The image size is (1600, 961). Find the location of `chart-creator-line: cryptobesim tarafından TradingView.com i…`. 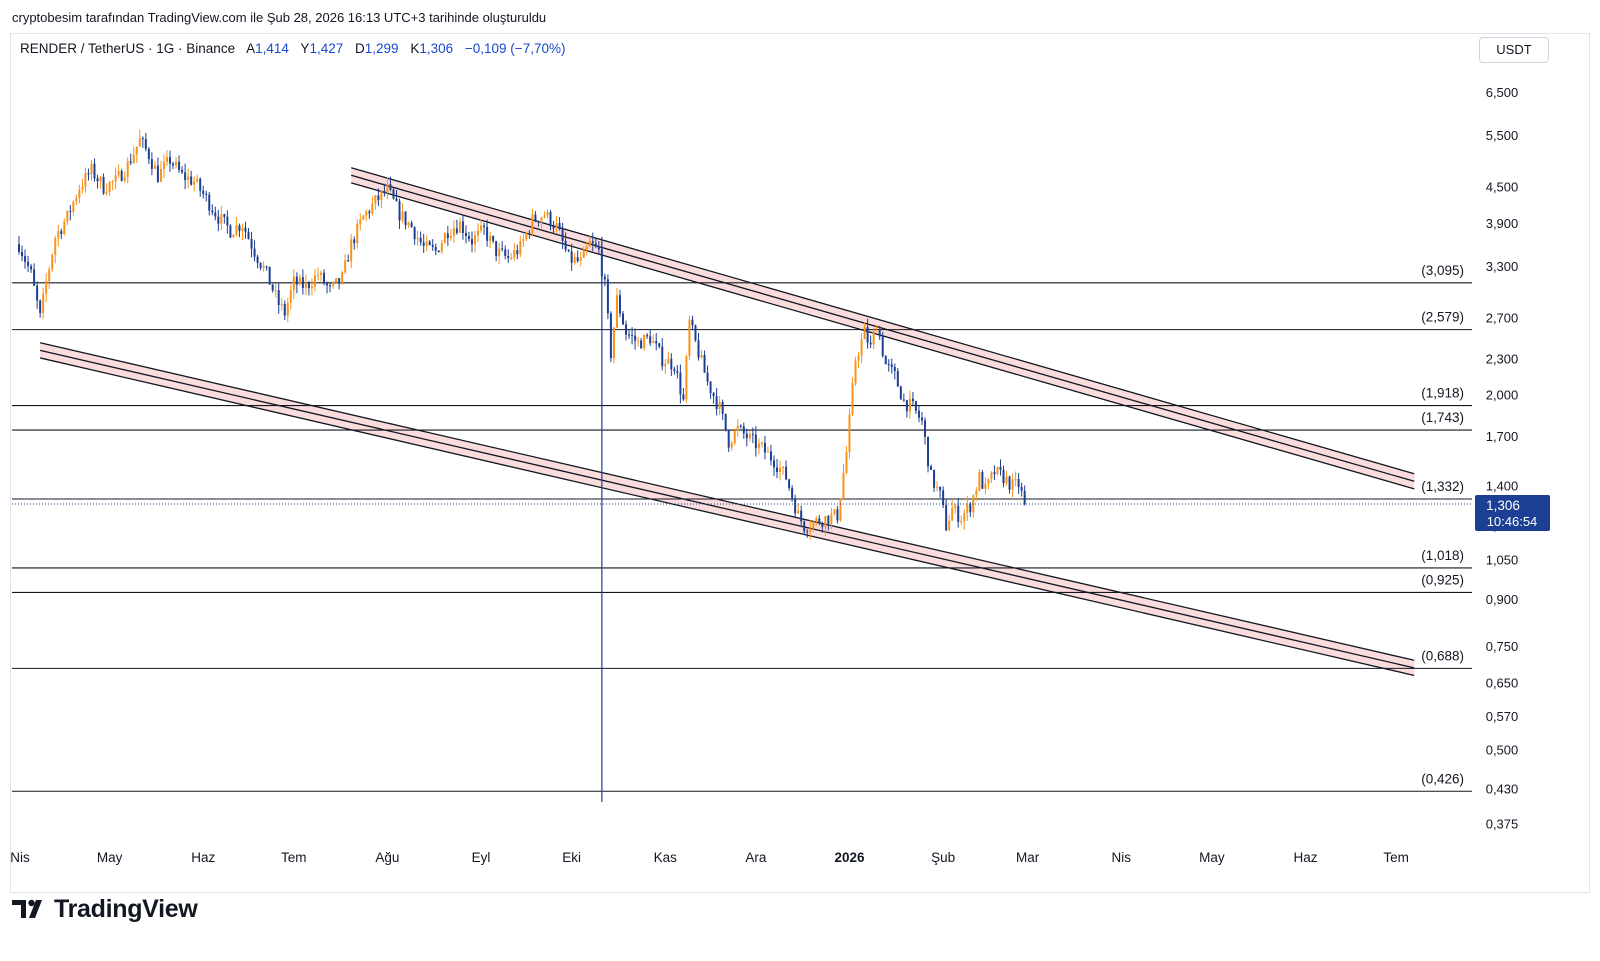

chart-creator-line: cryptobesim tarafından TradingView.com i… is located at coordinates (279, 17).